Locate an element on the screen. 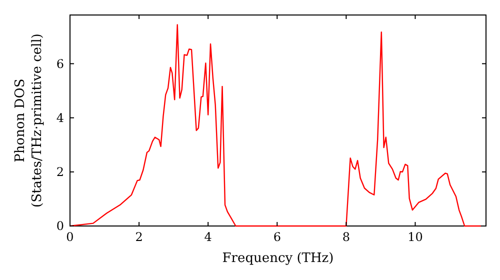 The height and width of the screenshot is (280, 500). x-tick-label: 0 is located at coordinates (70, 237).